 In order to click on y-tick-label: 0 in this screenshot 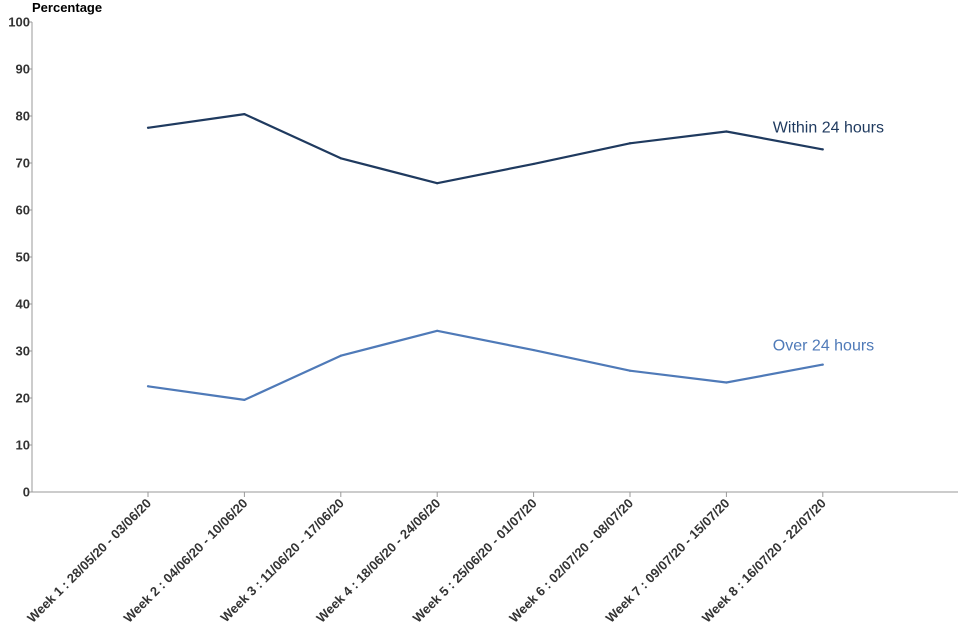, I will do `click(26, 492)`.